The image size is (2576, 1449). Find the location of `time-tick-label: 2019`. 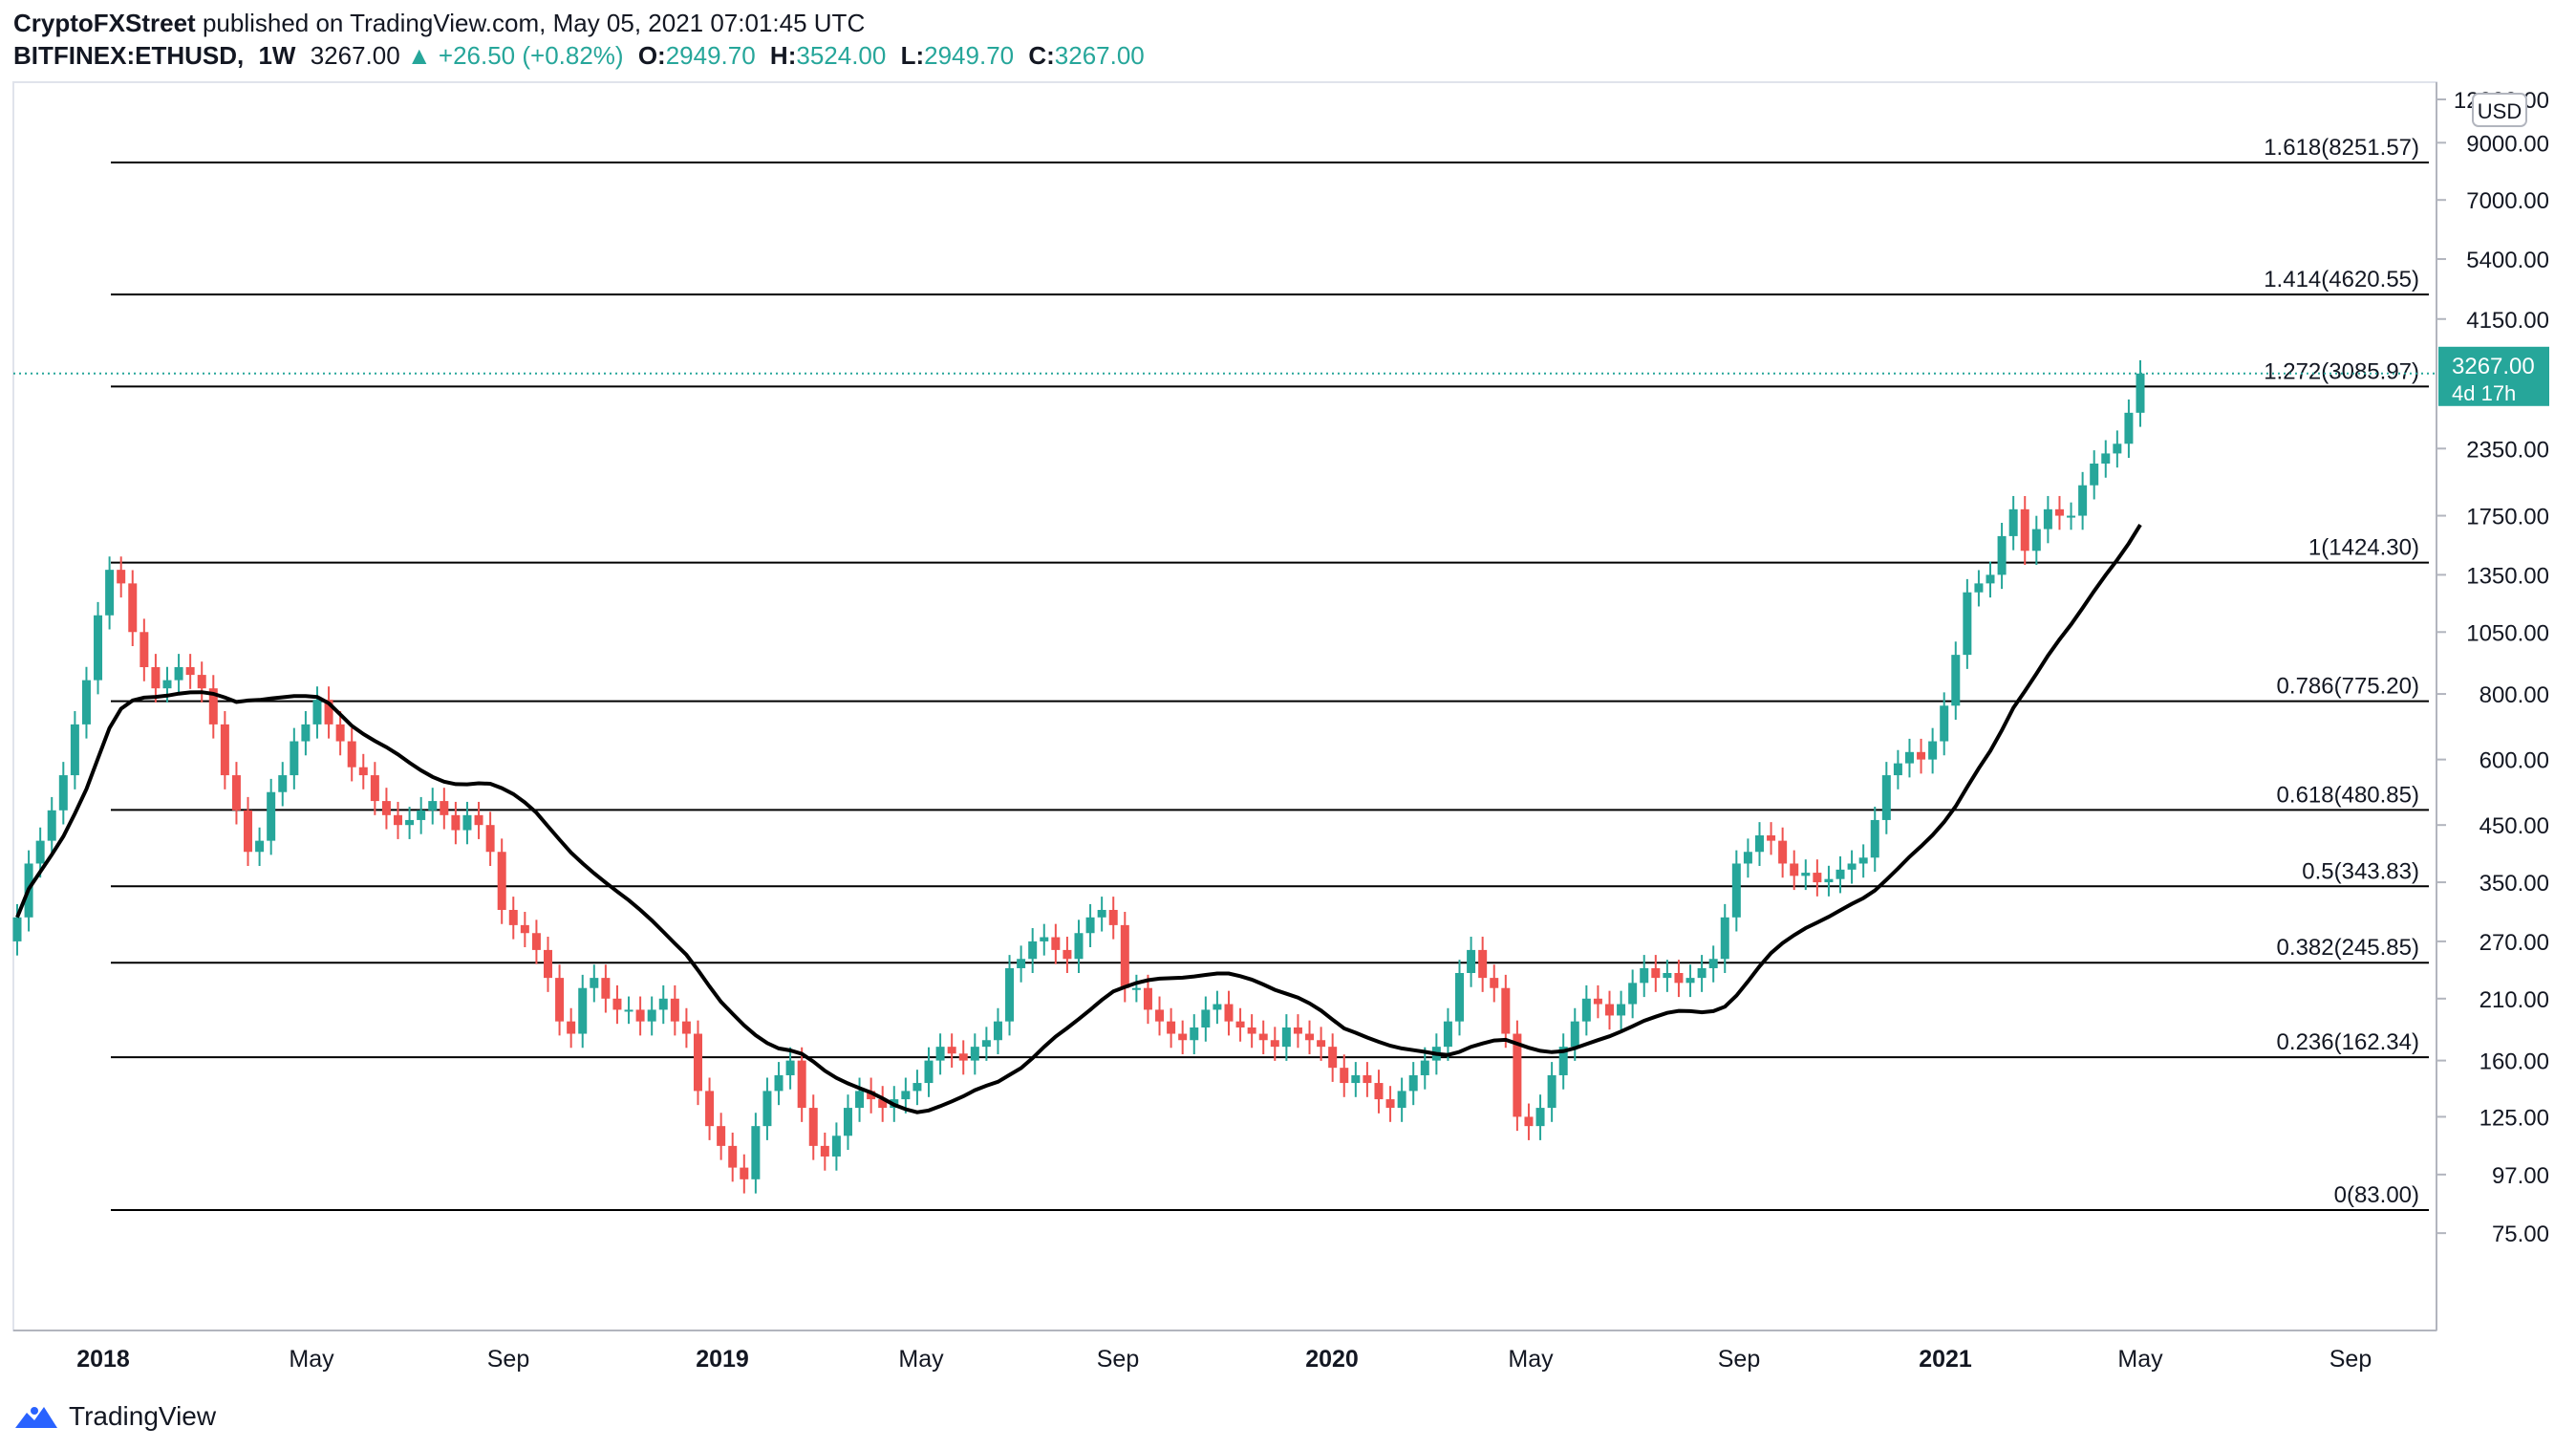

time-tick-label: 2019 is located at coordinates (722, 1359).